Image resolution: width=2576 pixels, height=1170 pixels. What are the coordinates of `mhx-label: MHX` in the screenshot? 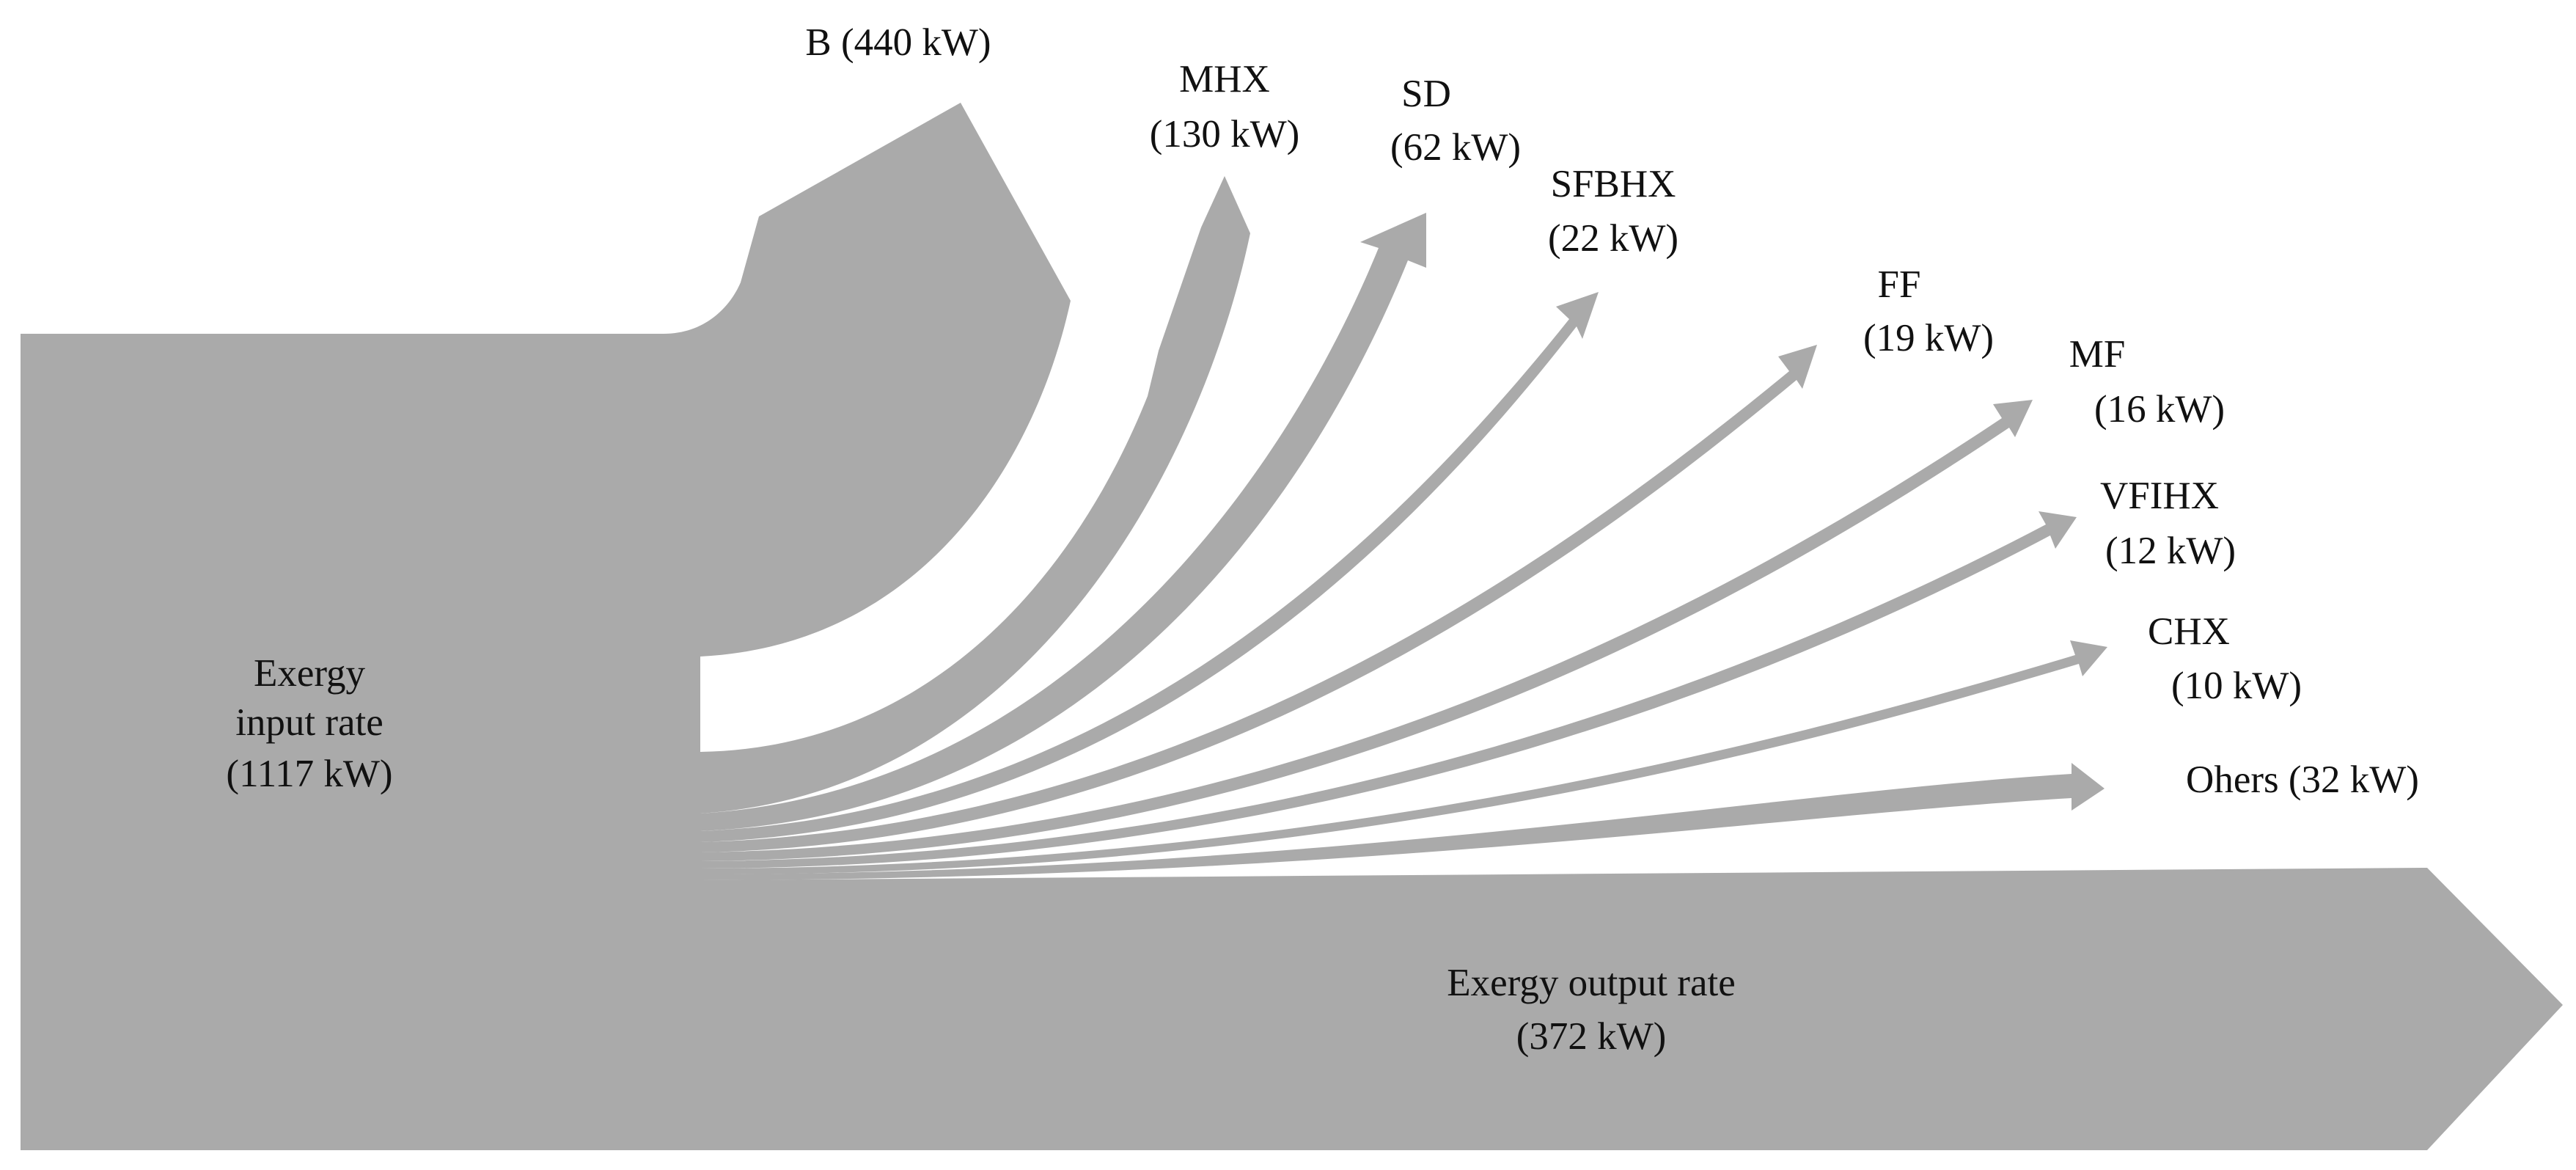 It's located at (1224, 79).